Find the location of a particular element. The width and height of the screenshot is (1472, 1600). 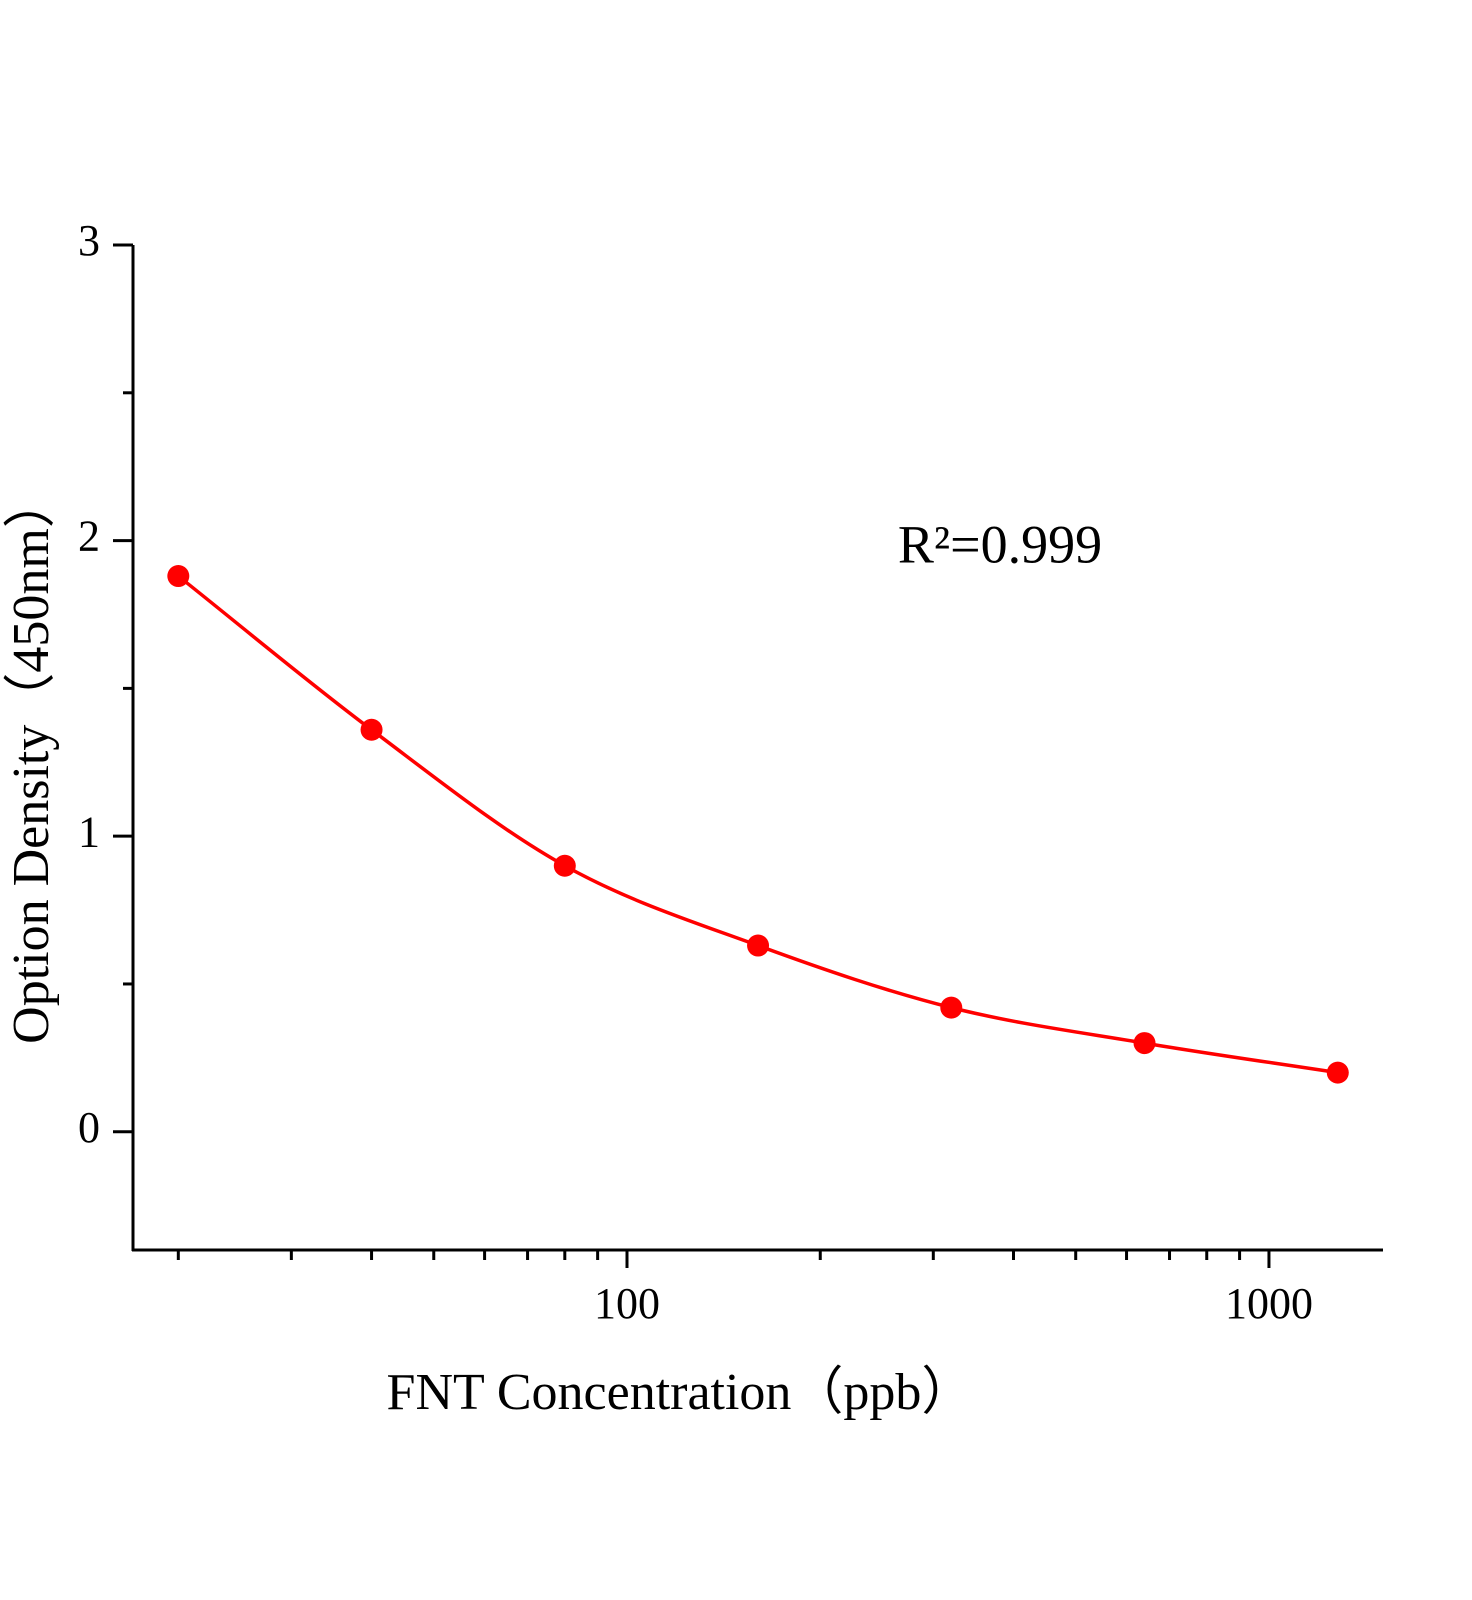

y-tick-label: 1 is located at coordinates (89, 831).